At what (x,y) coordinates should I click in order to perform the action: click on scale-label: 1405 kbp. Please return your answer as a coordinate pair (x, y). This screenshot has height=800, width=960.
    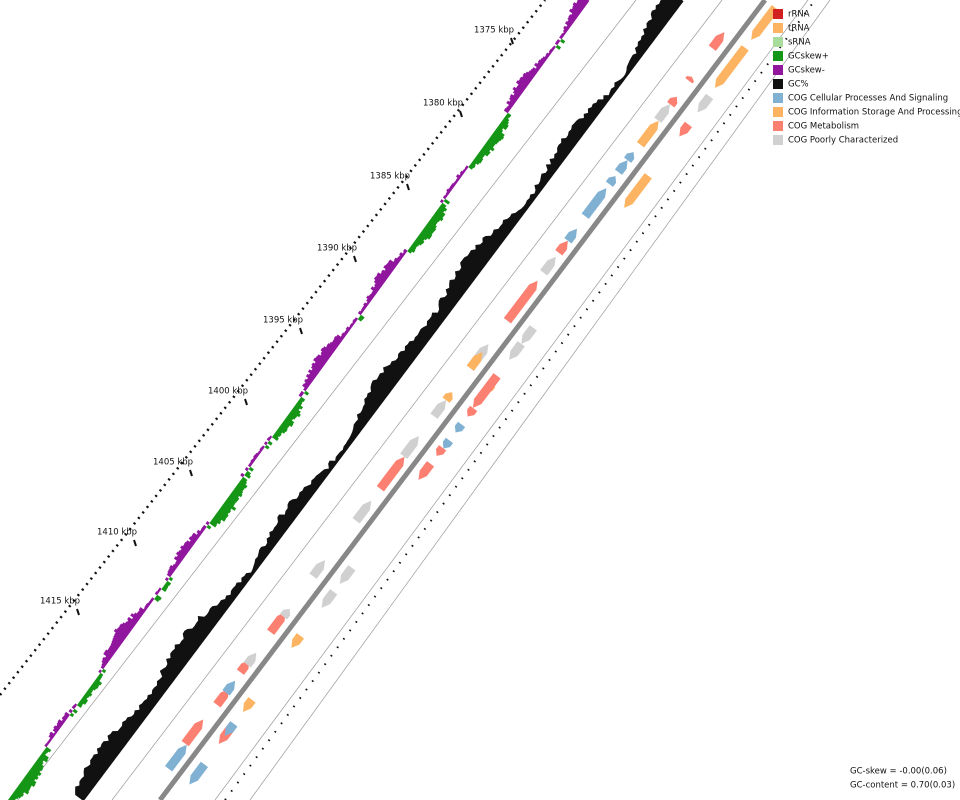
    Looking at the image, I should click on (173, 463).